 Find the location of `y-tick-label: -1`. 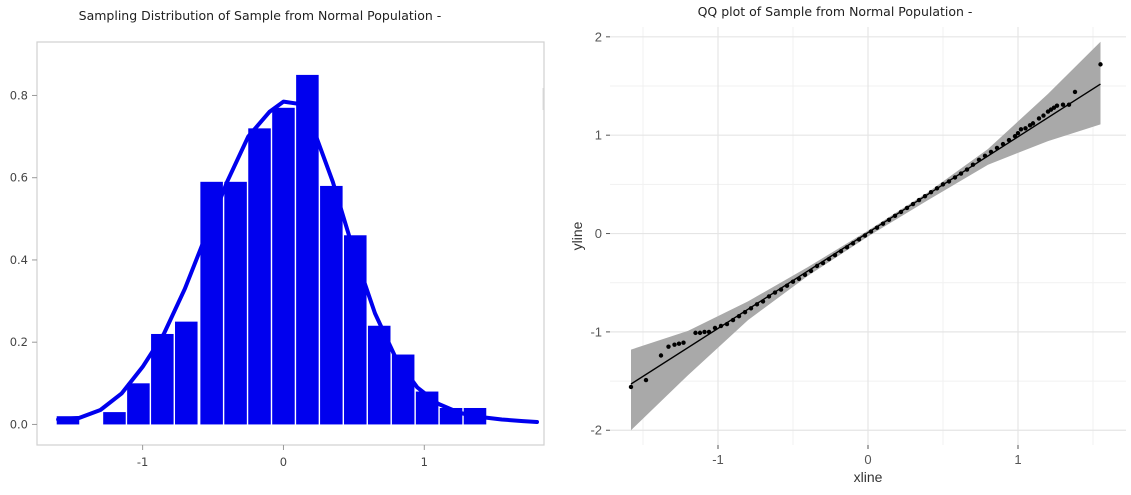

y-tick-label: -1 is located at coordinates (596, 331).